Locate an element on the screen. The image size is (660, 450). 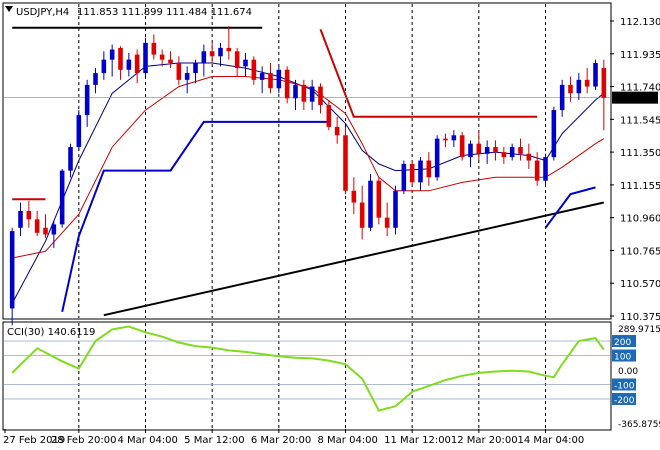
overlay-red_upper2 is located at coordinates (428, 73).